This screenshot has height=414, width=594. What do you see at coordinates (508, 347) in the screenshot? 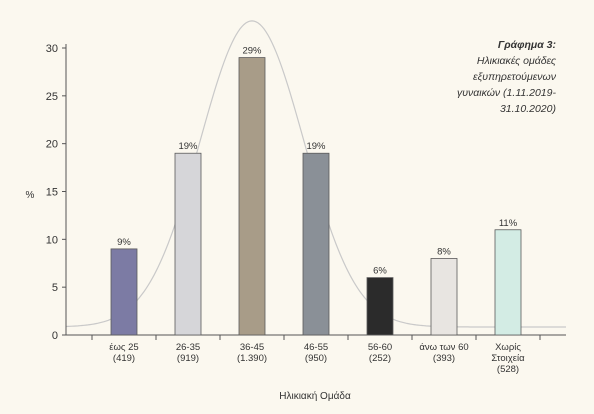
I see `category-label: Χωρίς` at bounding box center [508, 347].